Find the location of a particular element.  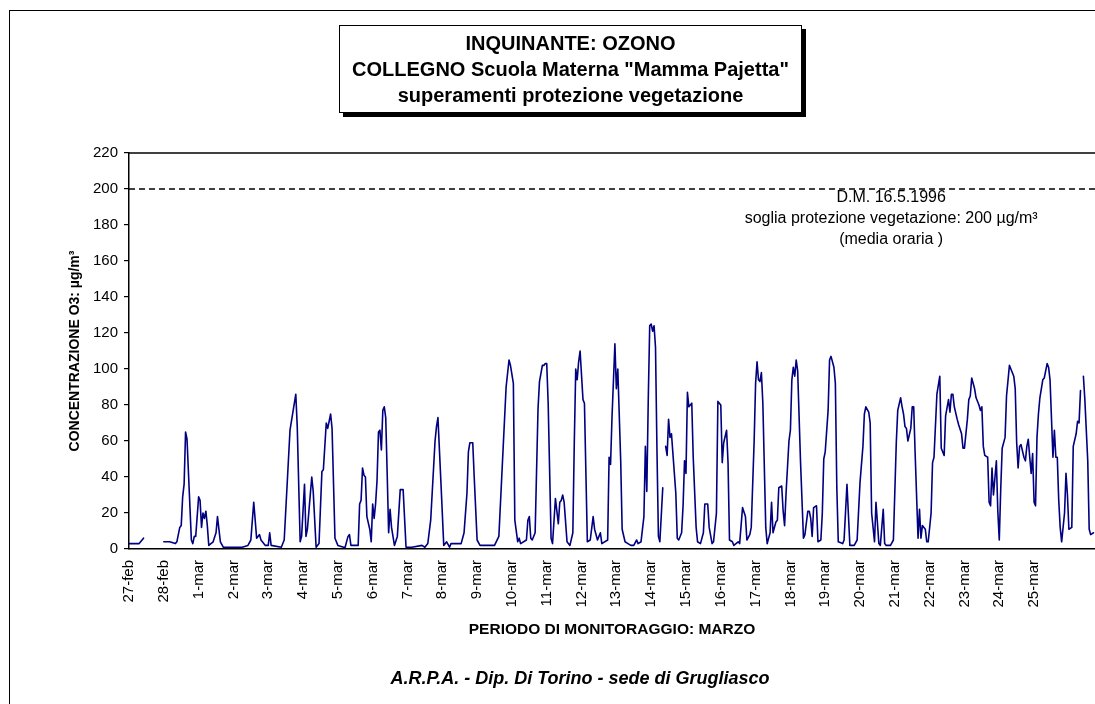

x-tick-label: 3-mar is located at coordinates (267, 580).